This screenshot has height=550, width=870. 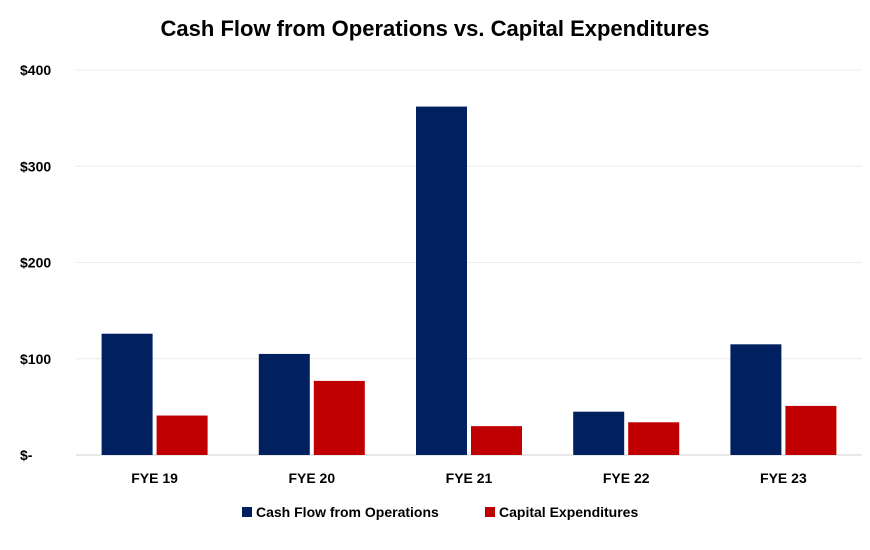 What do you see at coordinates (311, 478) in the screenshot?
I see `x-tick-label: FYE 20` at bounding box center [311, 478].